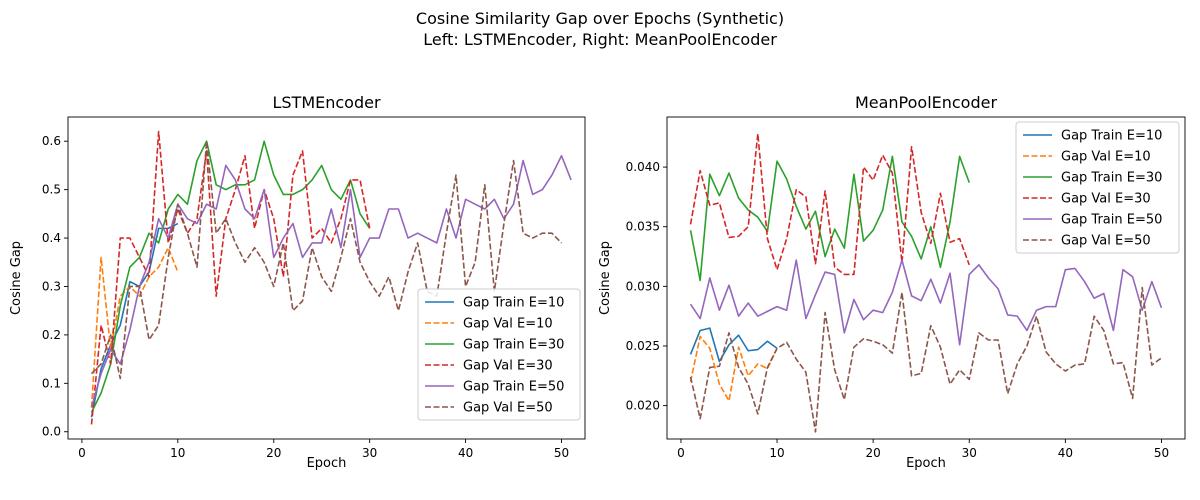  Describe the element at coordinates (643, 227) in the screenshot. I see `y-tick-label: 0.035` at that location.